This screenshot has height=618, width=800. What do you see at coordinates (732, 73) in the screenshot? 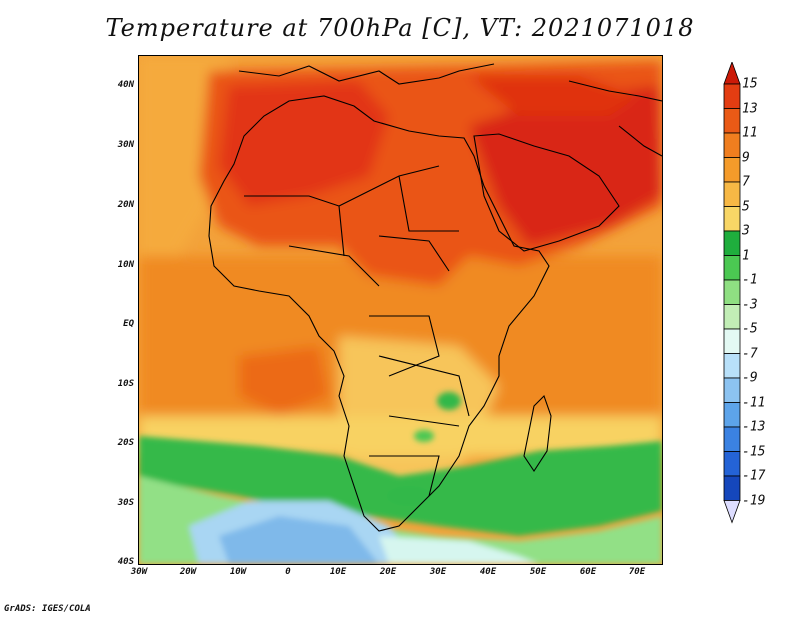
I see `colorbar-top-triangle` at bounding box center [732, 73].